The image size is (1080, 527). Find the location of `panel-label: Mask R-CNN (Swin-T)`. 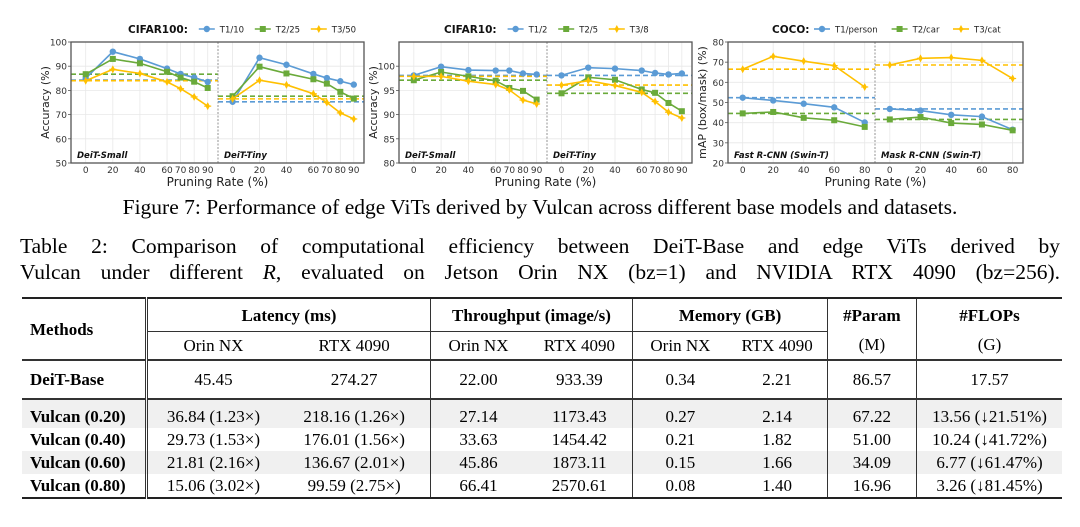

panel-label: Mask R-CNN (Swin-T) is located at coordinates (931, 156).